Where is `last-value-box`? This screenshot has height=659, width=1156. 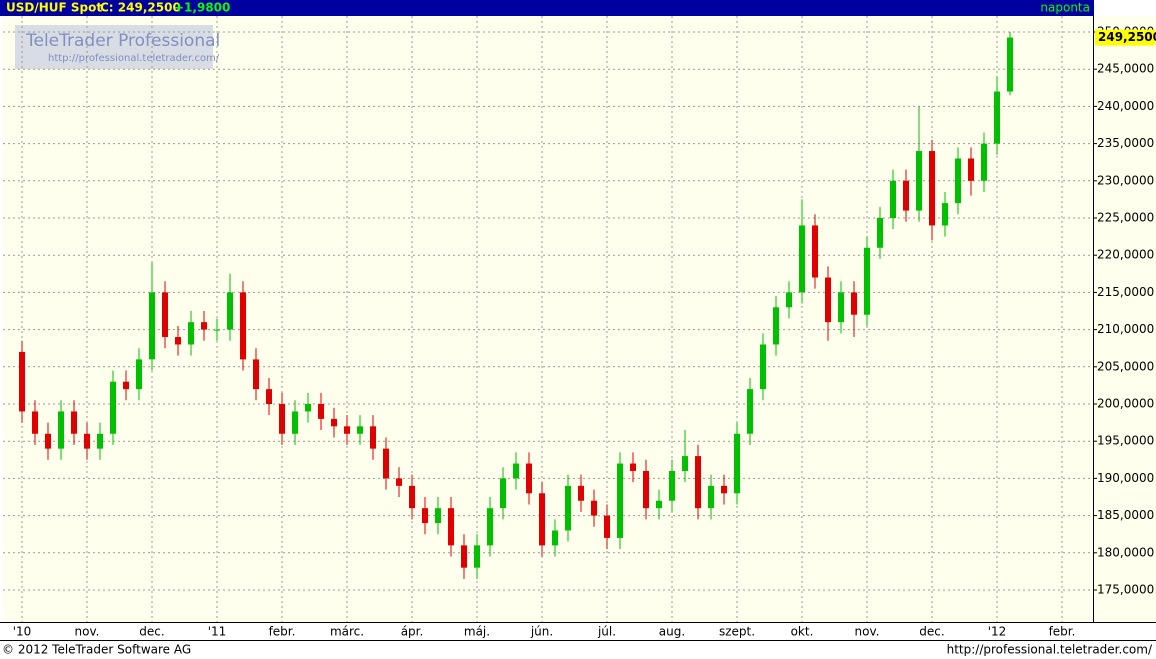 last-value-box is located at coordinates (1125, 37).